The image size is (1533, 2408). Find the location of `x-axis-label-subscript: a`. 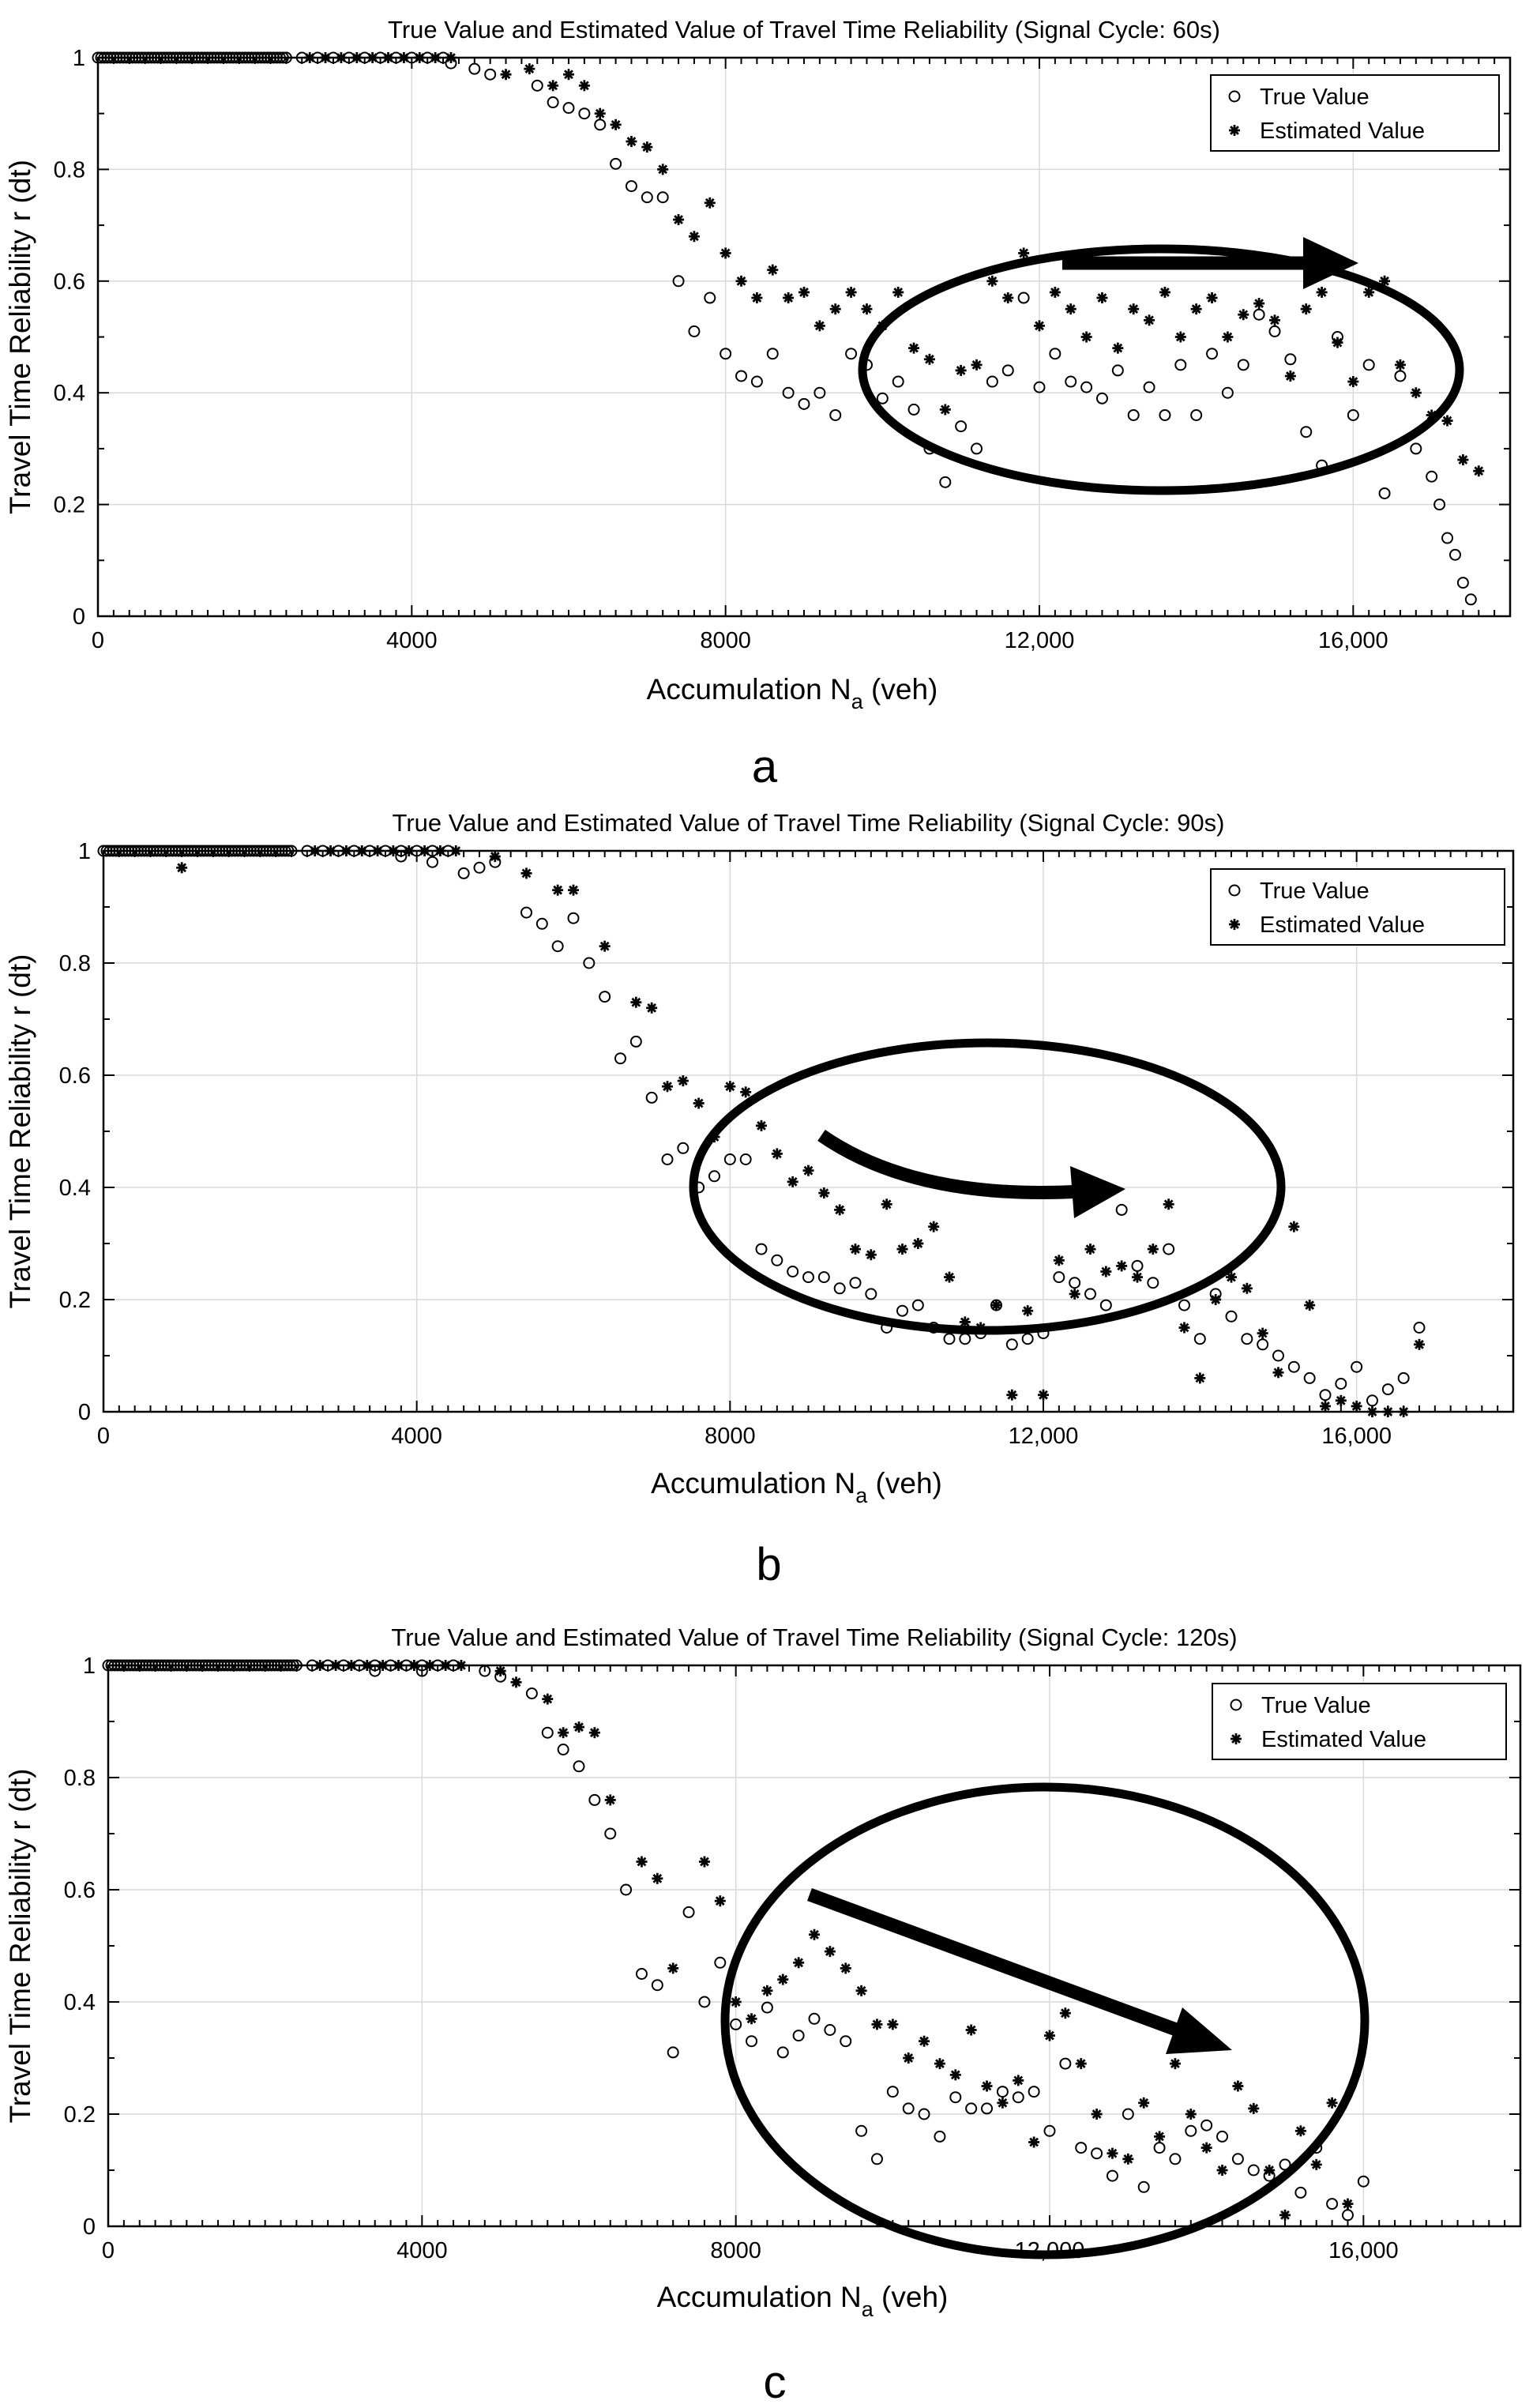

x-axis-label-subscript: a is located at coordinates (868, 2309).